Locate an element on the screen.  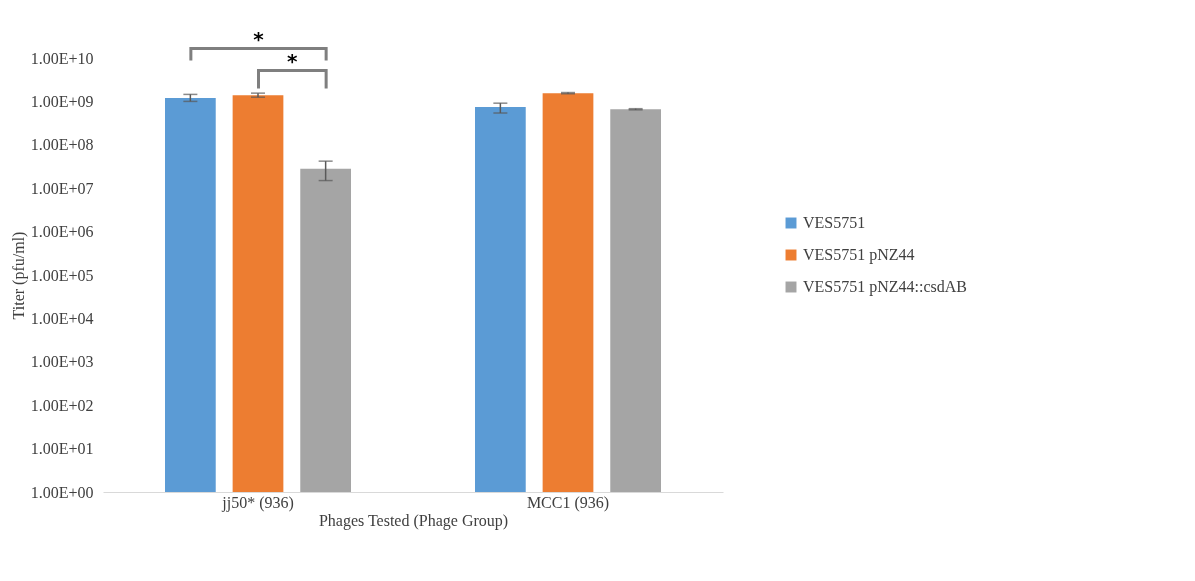
y-tick-label: 1.00E+04 is located at coordinates (62, 318).